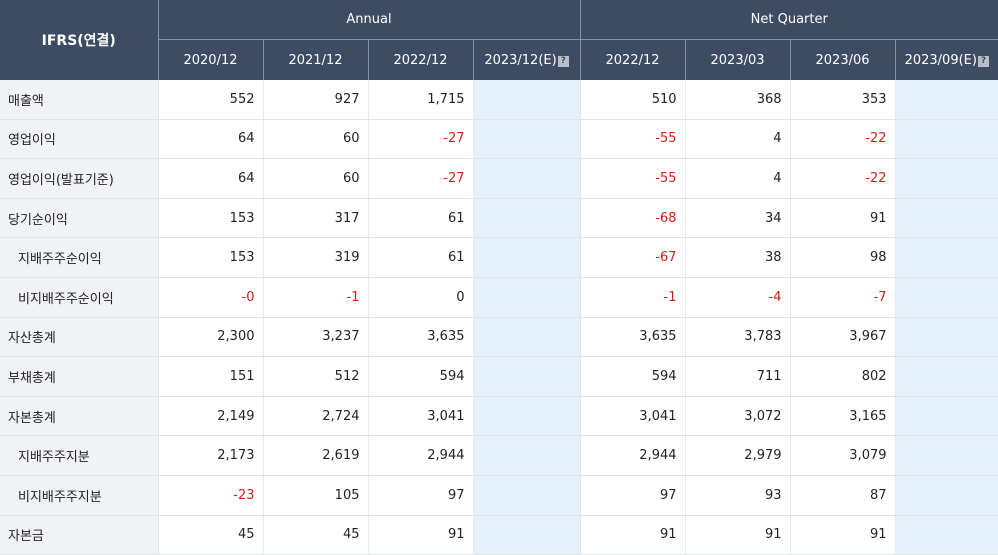 The width and height of the screenshot is (998, 555). Describe the element at coordinates (843, 416) in the screenshot. I see `quarter-value-cell: 3,165` at that location.